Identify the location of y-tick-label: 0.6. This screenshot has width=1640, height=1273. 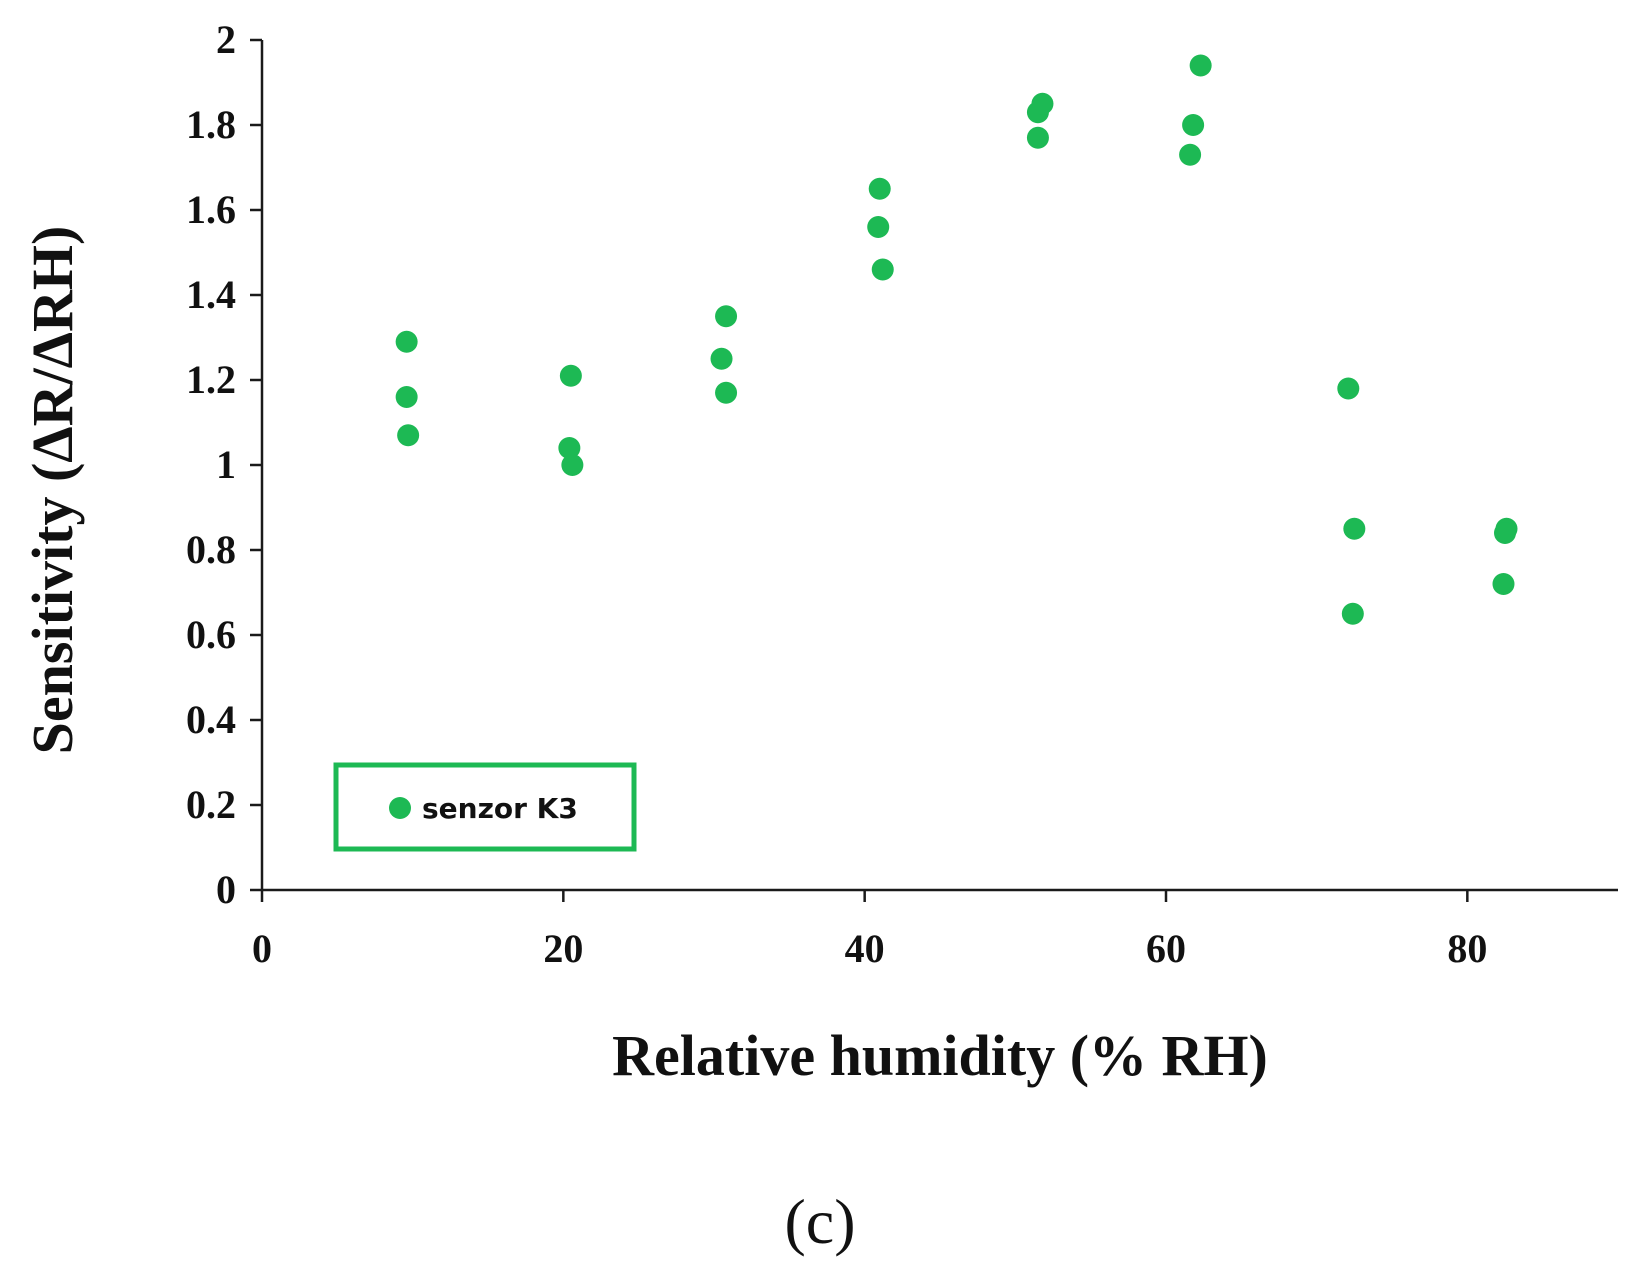
(211, 634).